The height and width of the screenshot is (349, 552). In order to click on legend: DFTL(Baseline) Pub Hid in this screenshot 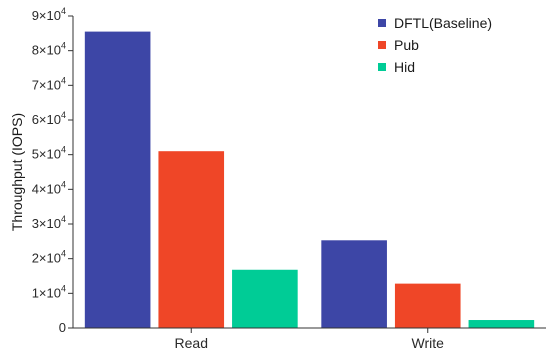, I will do `click(435, 45)`.